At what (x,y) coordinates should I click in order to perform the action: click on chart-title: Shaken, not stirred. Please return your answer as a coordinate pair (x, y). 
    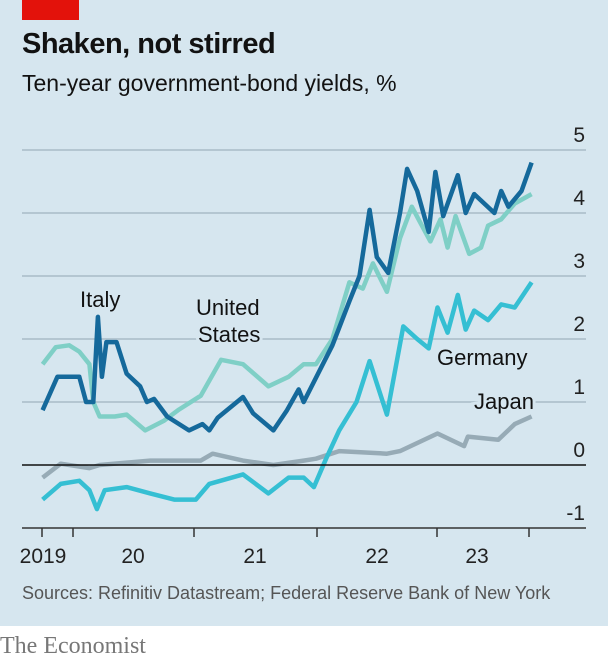
    Looking at the image, I should click on (149, 44).